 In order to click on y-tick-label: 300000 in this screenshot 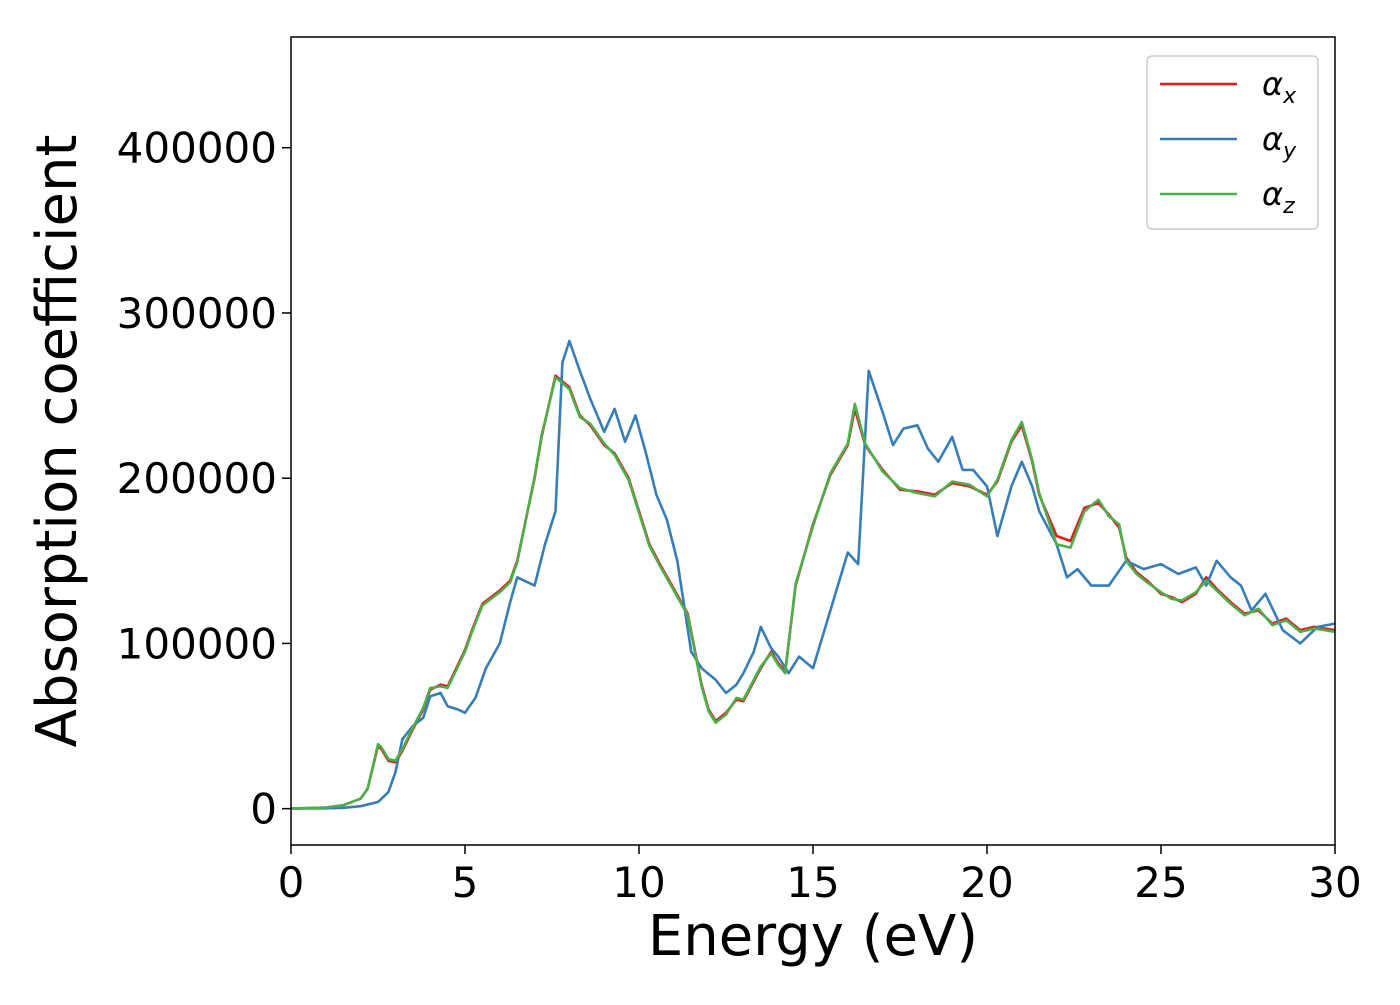, I will do `click(197, 313)`.